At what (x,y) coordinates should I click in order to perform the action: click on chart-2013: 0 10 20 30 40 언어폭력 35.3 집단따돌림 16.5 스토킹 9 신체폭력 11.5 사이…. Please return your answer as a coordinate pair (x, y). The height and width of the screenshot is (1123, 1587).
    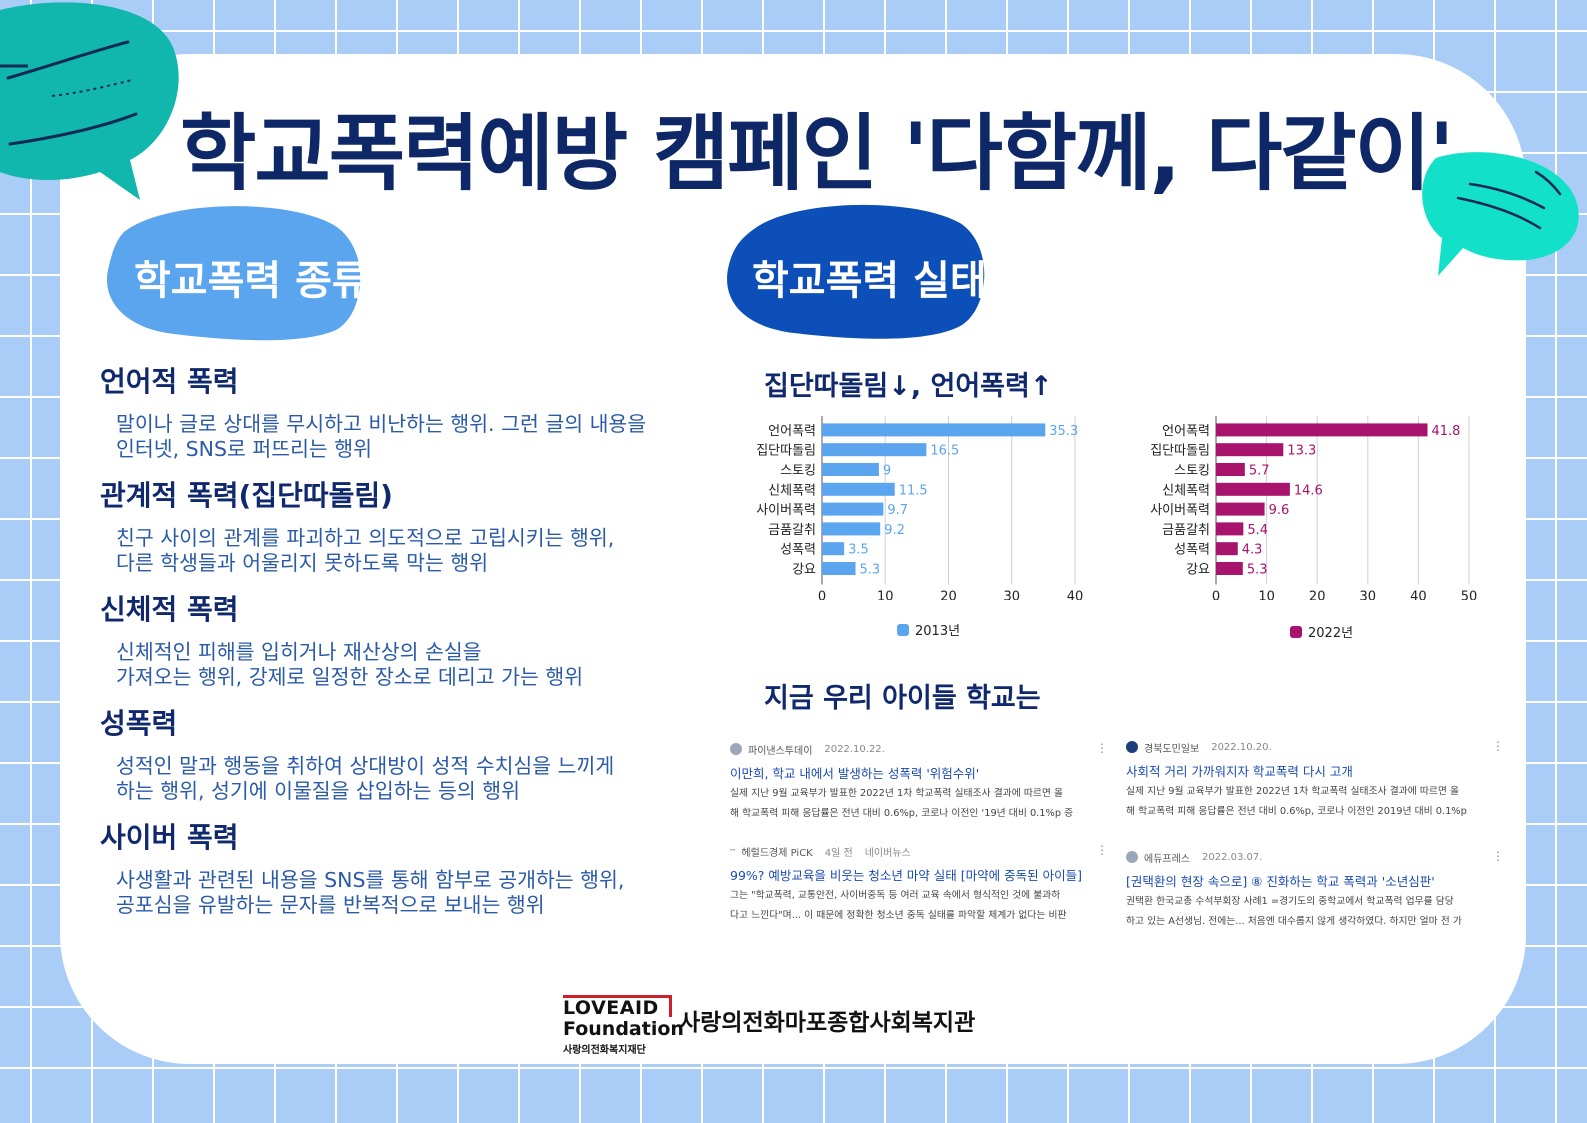
    Looking at the image, I should click on (915, 505).